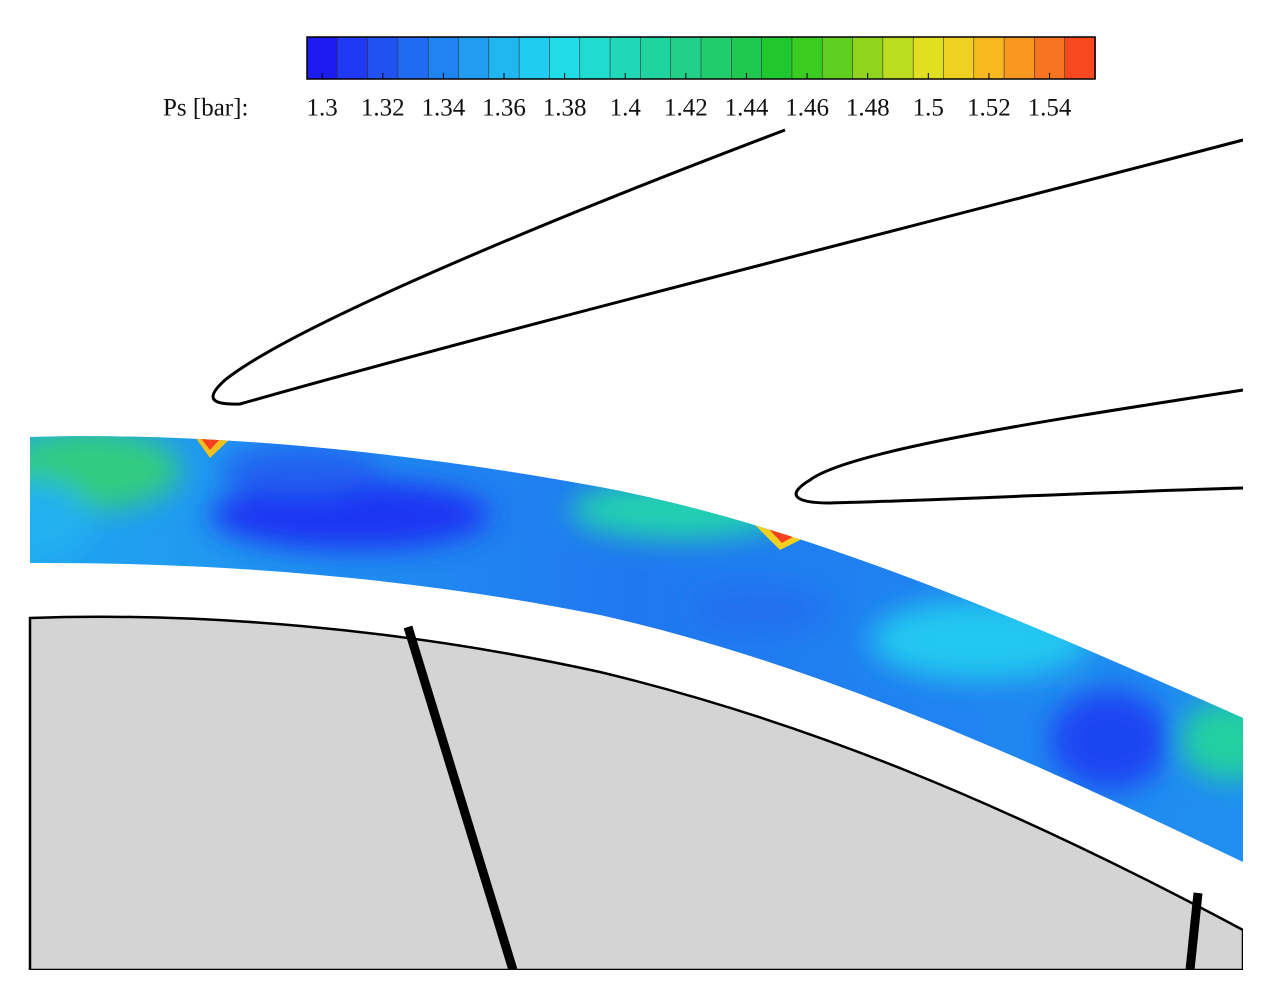 This screenshot has width=1266, height=1000. I want to click on colorbar-tick-label: 1.32, so click(383, 108).